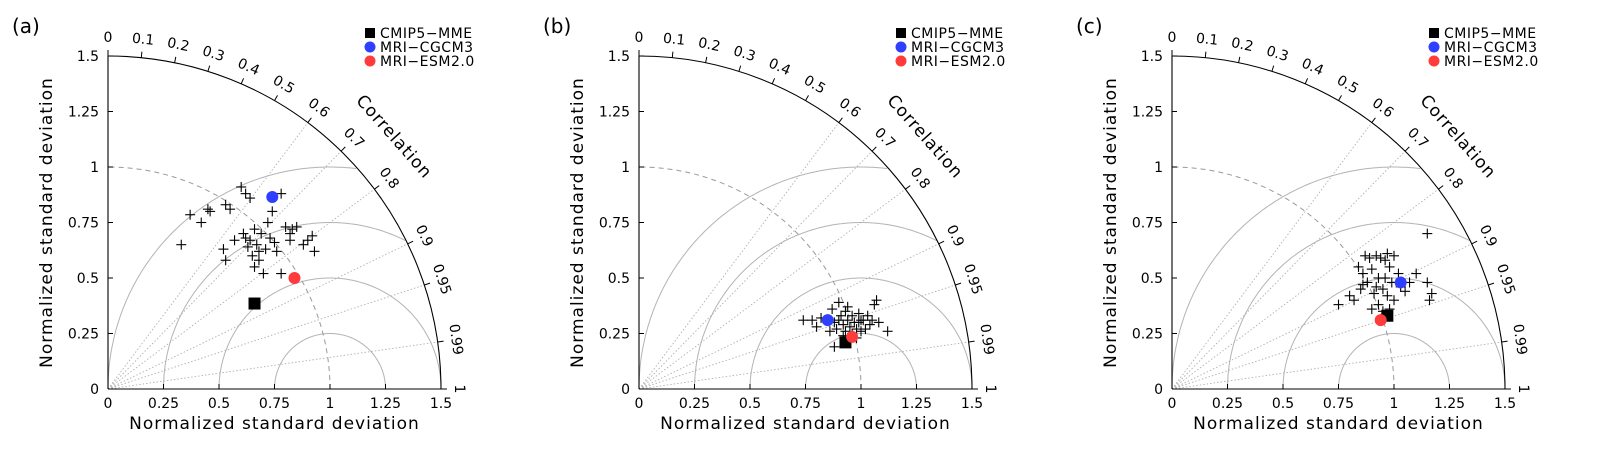 This screenshot has width=1616, height=452. I want to click on legend-swatch-circle, so click(901, 47).